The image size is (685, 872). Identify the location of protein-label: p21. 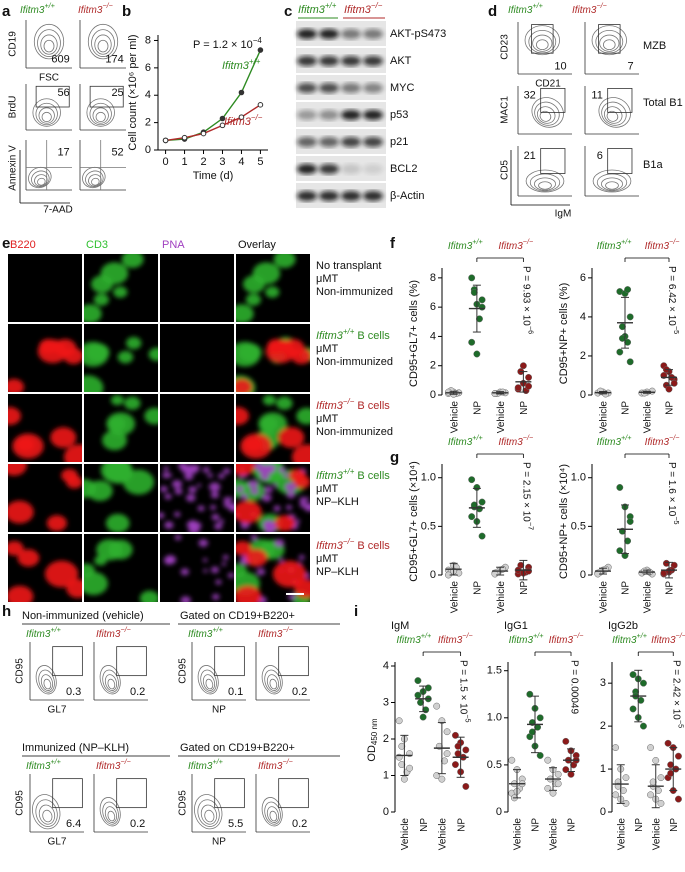
(399, 142).